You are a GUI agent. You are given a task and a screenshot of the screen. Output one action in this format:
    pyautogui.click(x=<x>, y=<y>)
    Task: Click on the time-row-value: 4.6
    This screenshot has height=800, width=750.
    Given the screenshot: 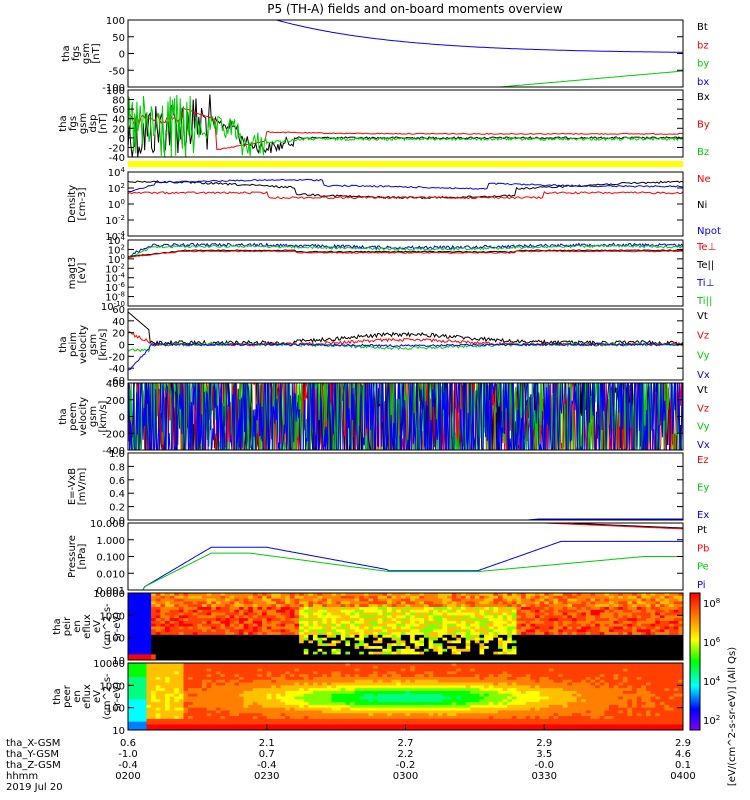 What is the action you would take?
    pyautogui.click(x=683, y=754)
    